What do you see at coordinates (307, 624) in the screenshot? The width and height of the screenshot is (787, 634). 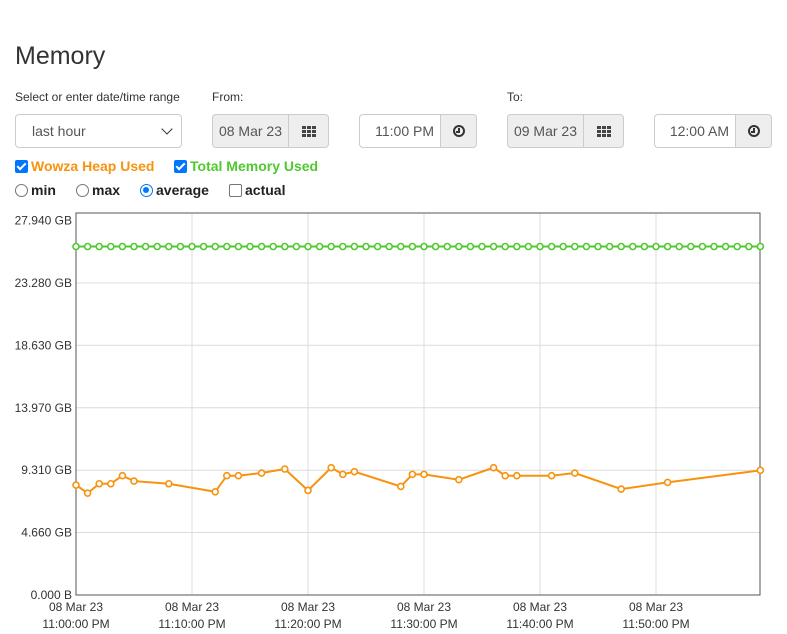 I see `x-tick-label: 11:20:00 PM` at bounding box center [307, 624].